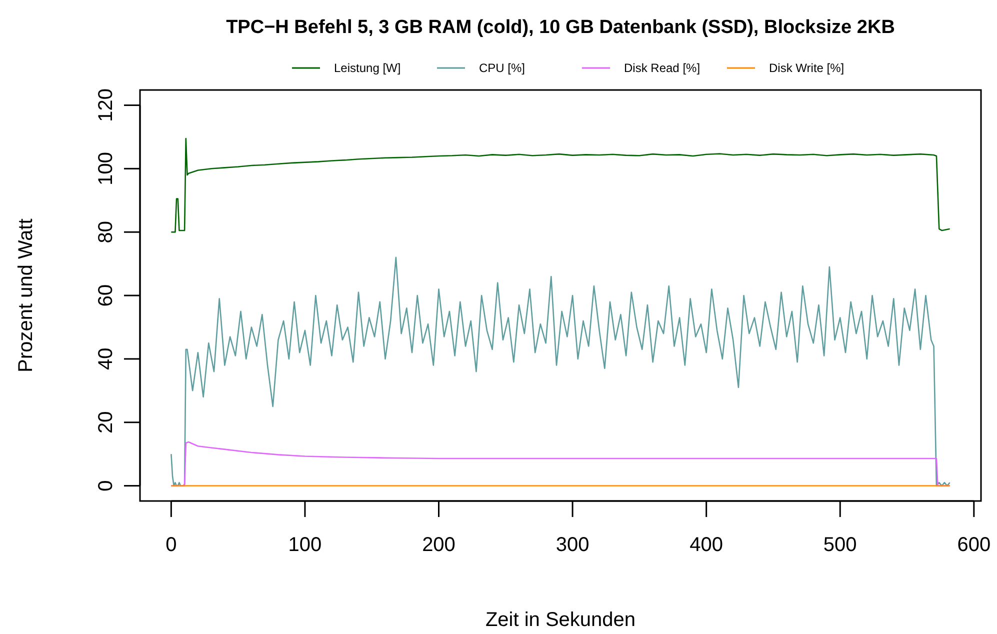  What do you see at coordinates (106, 486) in the screenshot?
I see `y-tick-label: 0` at bounding box center [106, 486].